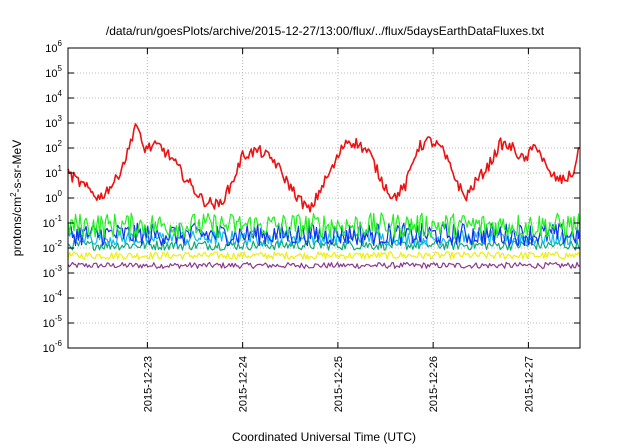 Image resolution: width=640 pixels, height=448 pixels. Describe the element at coordinates (53, 347) in the screenshot. I see `y-tick-label: 10⁻⁶` at that location.